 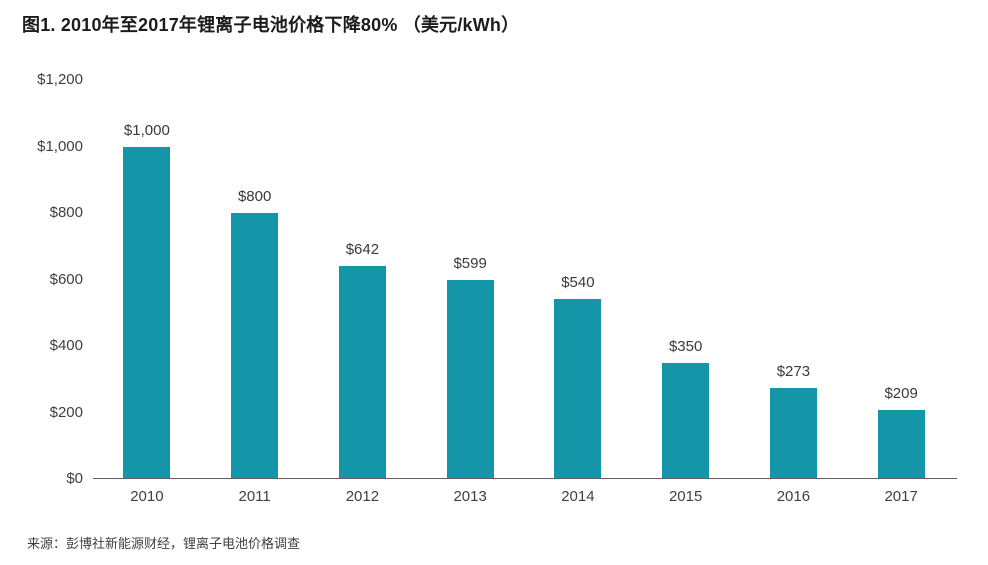 What do you see at coordinates (686, 279) in the screenshot?
I see `bar-slot: $350` at bounding box center [686, 279].